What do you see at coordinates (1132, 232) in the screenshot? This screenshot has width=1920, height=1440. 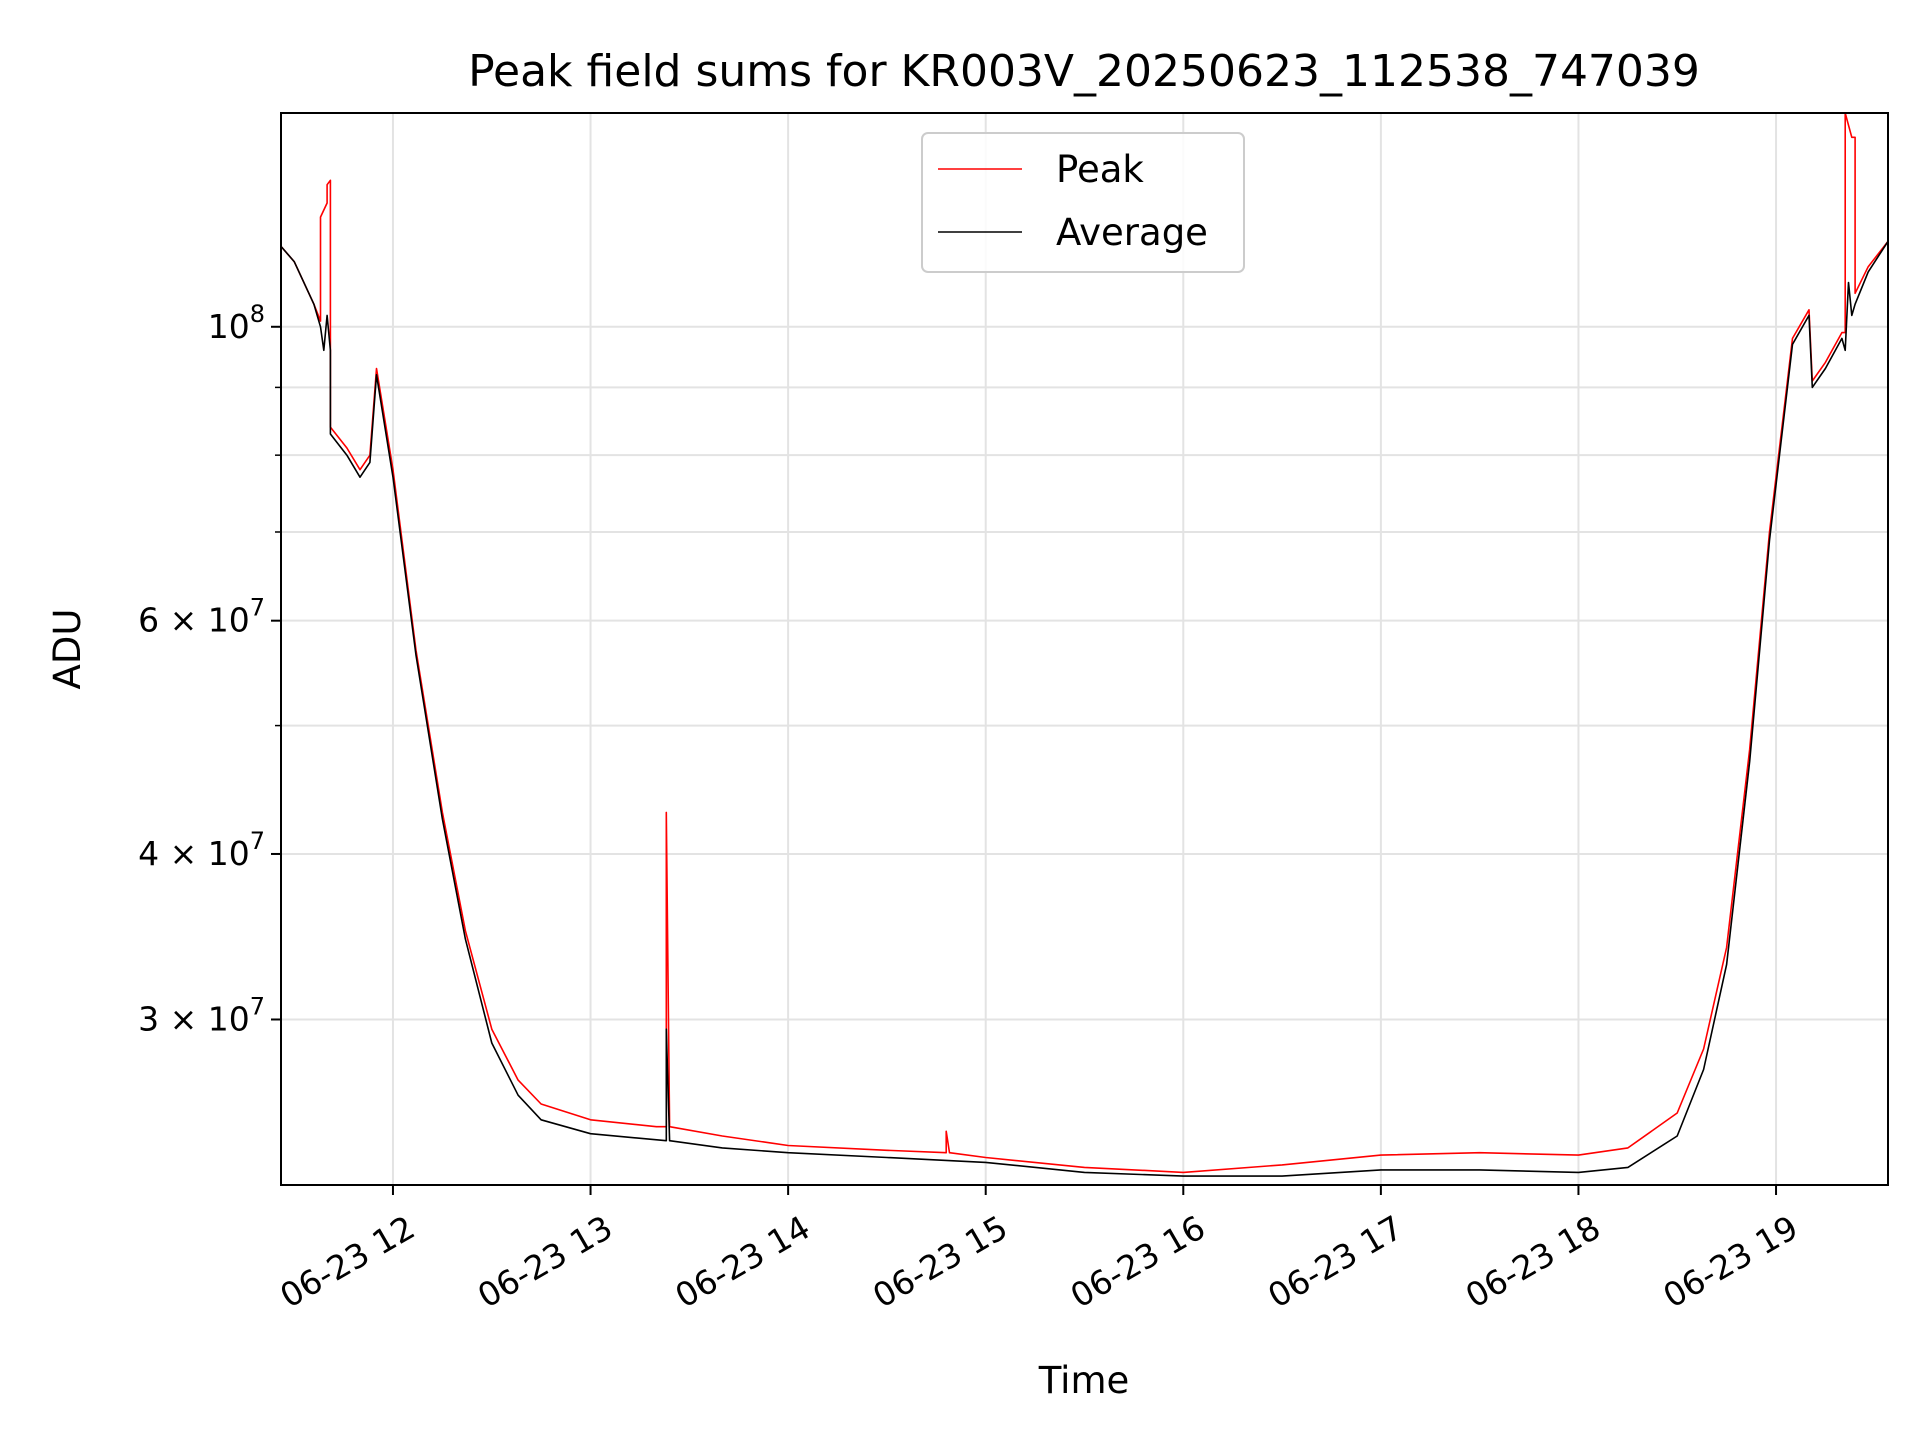 I see `legend-label-average: Average` at bounding box center [1132, 232].